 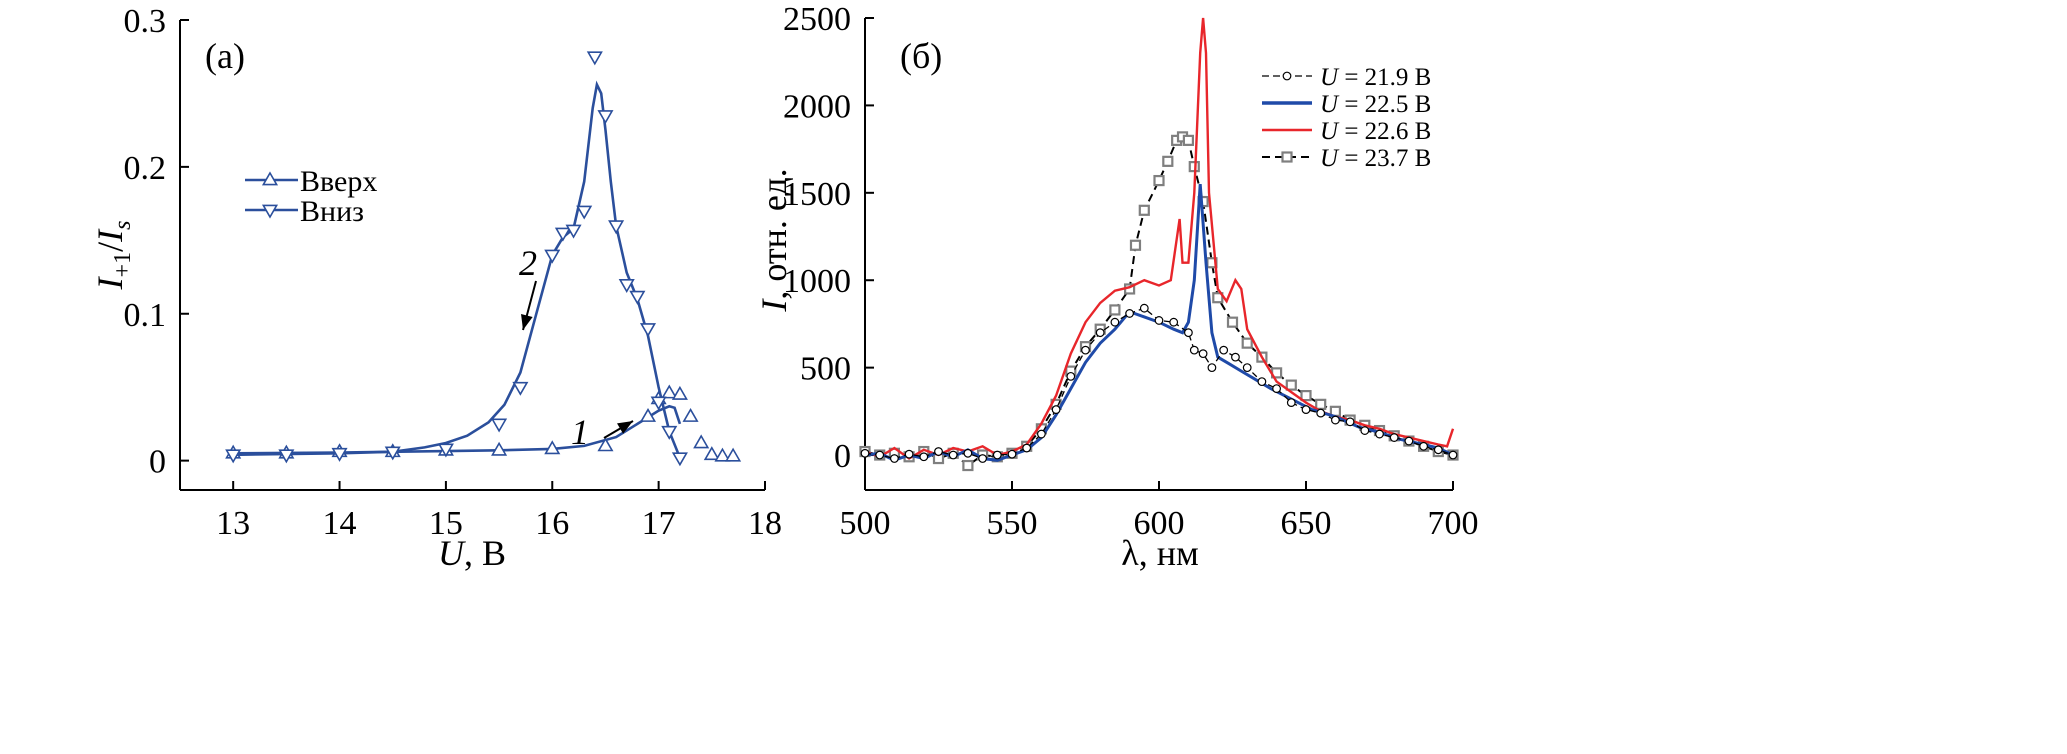 I want to click on legend: U = 21.9 ВU = 22.5 ВU = 22.6 ВU = 23.7 В, so click(x=1346, y=118).